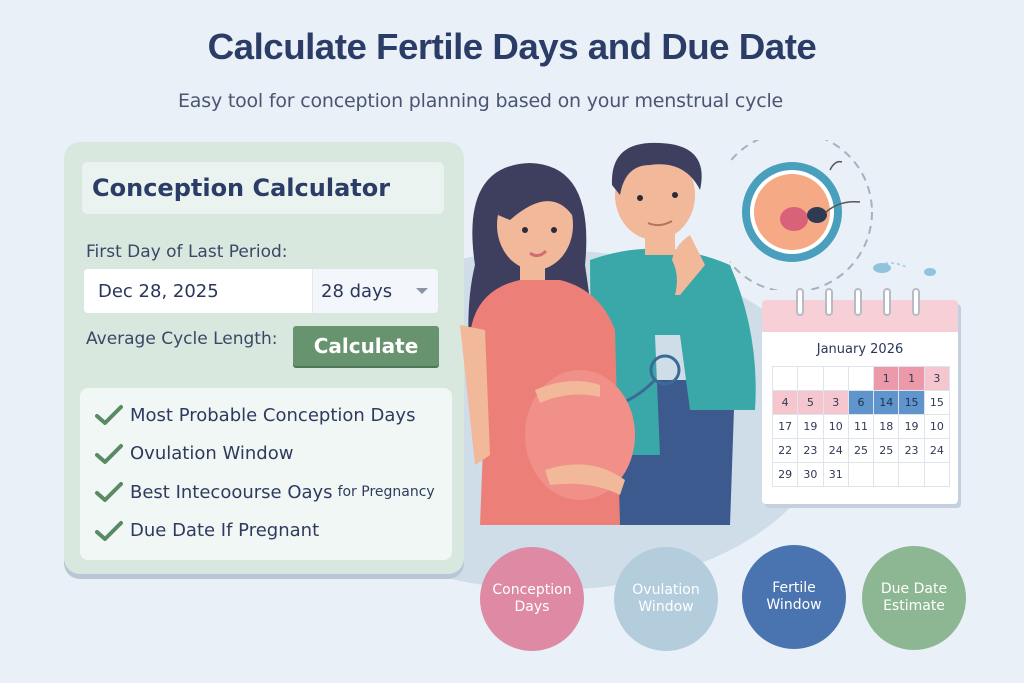 This screenshot has height=683, width=1024. What do you see at coordinates (811, 475) in the screenshot?
I see `calendar-day-cell: 30` at bounding box center [811, 475].